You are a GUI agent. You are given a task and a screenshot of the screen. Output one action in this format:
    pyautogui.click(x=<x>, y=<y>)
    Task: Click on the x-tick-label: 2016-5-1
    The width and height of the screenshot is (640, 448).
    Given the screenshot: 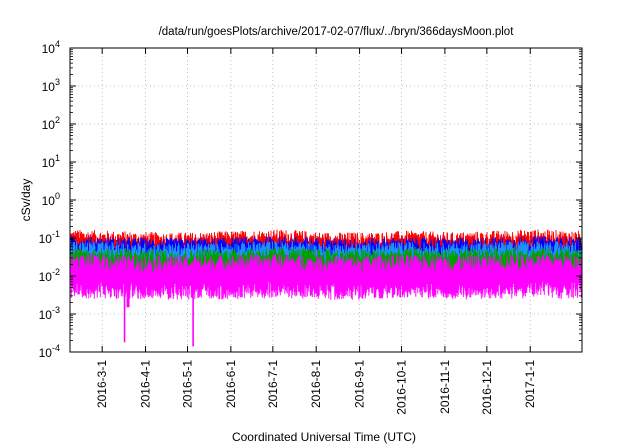 What is the action you would take?
    pyautogui.click(x=188, y=384)
    